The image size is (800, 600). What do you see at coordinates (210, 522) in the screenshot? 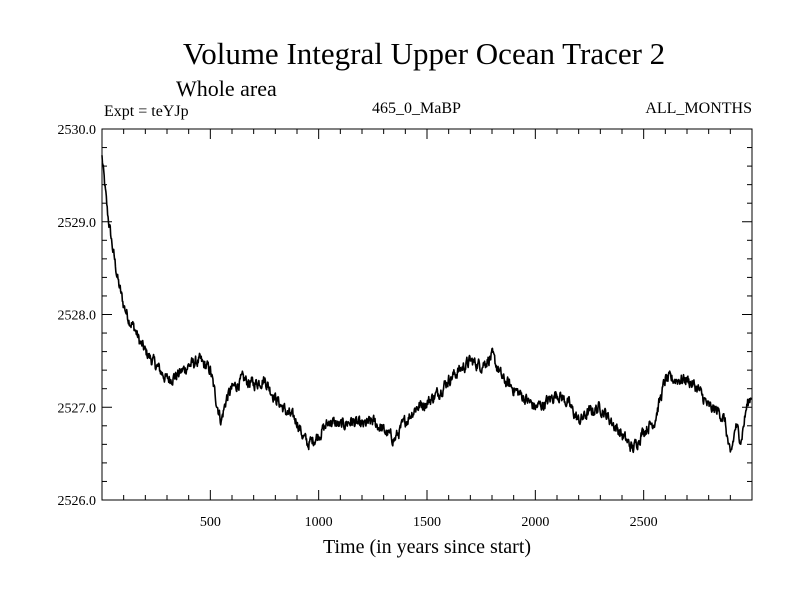
I see `x-tick-label: 500` at bounding box center [210, 522].